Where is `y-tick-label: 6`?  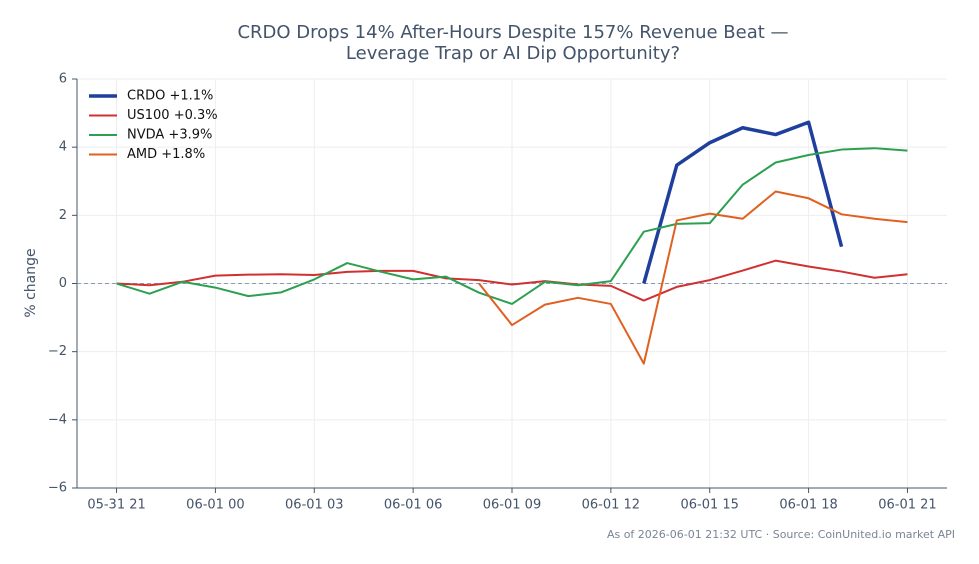 y-tick-label: 6 is located at coordinates (63, 79).